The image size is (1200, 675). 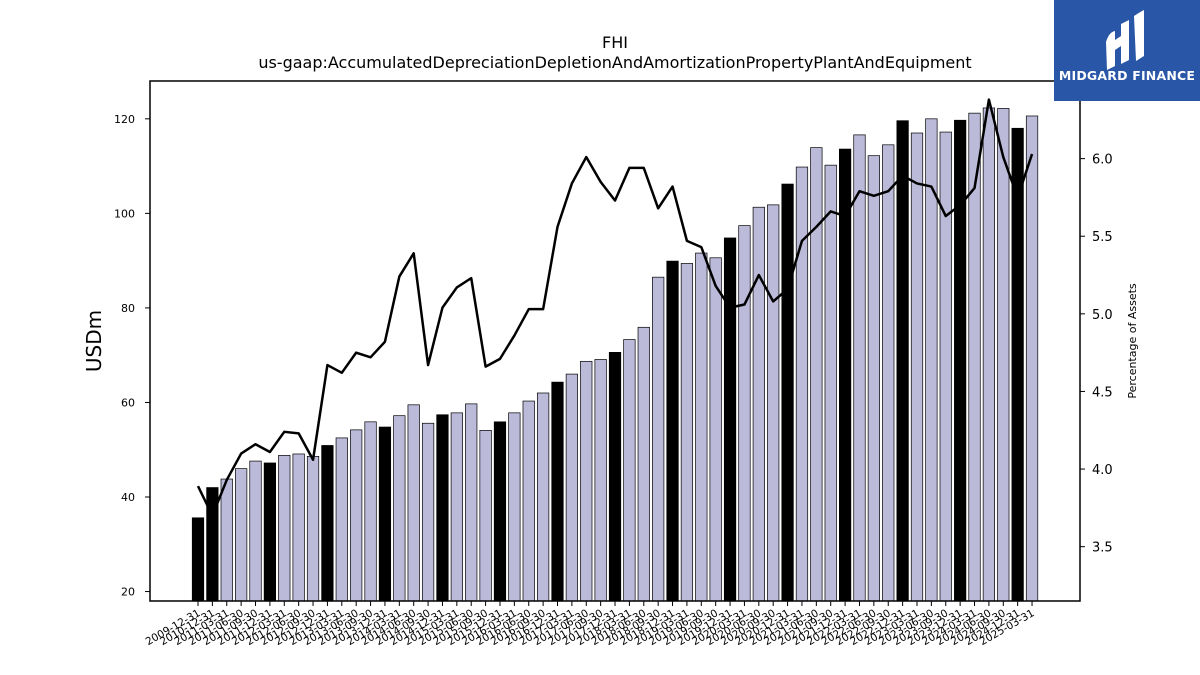 I want to click on y2-tick-label-5: 5.0, so click(x=1102, y=315).